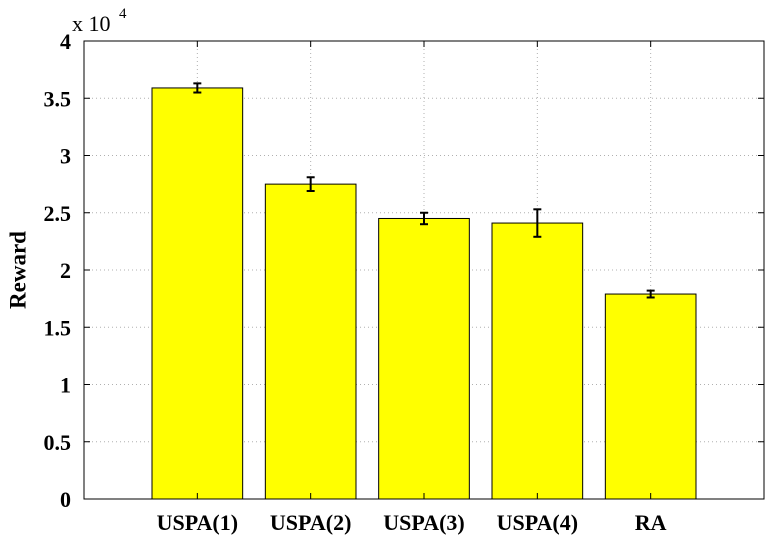 The height and width of the screenshot is (537, 777). I want to click on x-tick-label: USPA(2), so click(310, 522).